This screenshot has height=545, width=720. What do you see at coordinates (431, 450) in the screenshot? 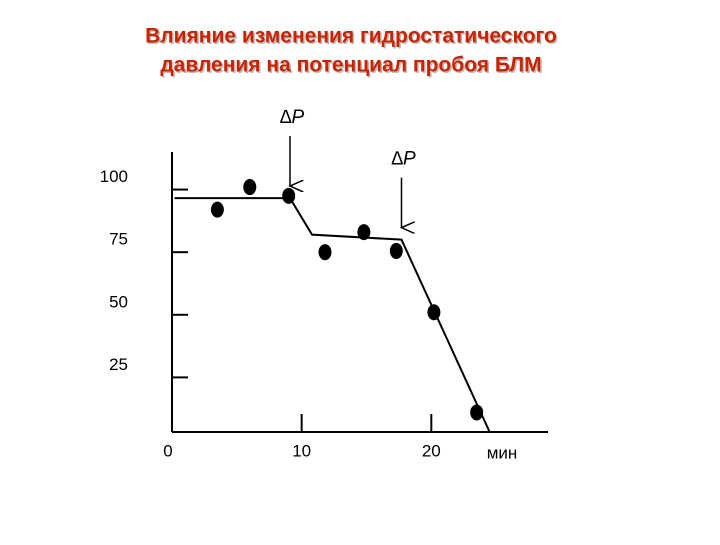
I see `x-tick-label: 20` at bounding box center [431, 450].